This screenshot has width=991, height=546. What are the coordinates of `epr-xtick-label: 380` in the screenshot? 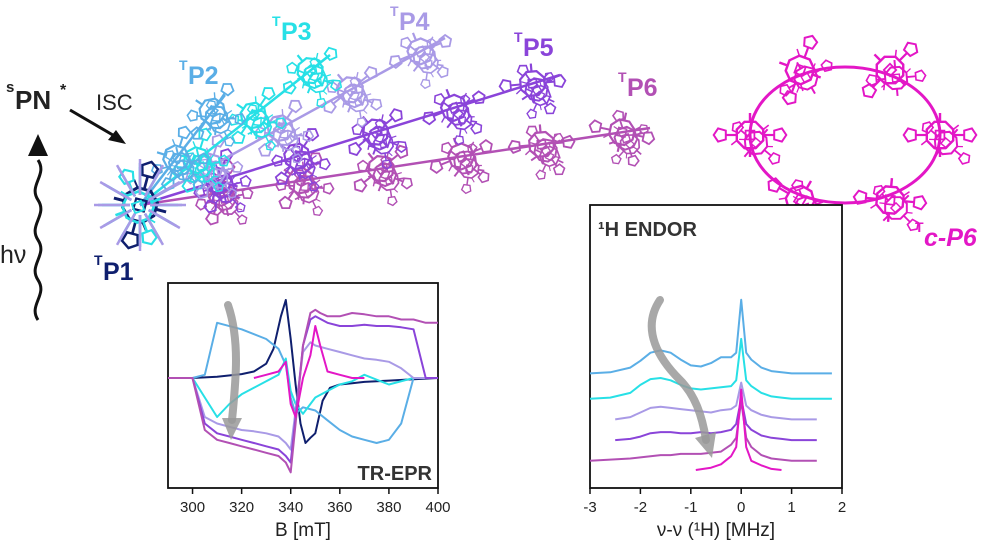 It's located at (388, 507).